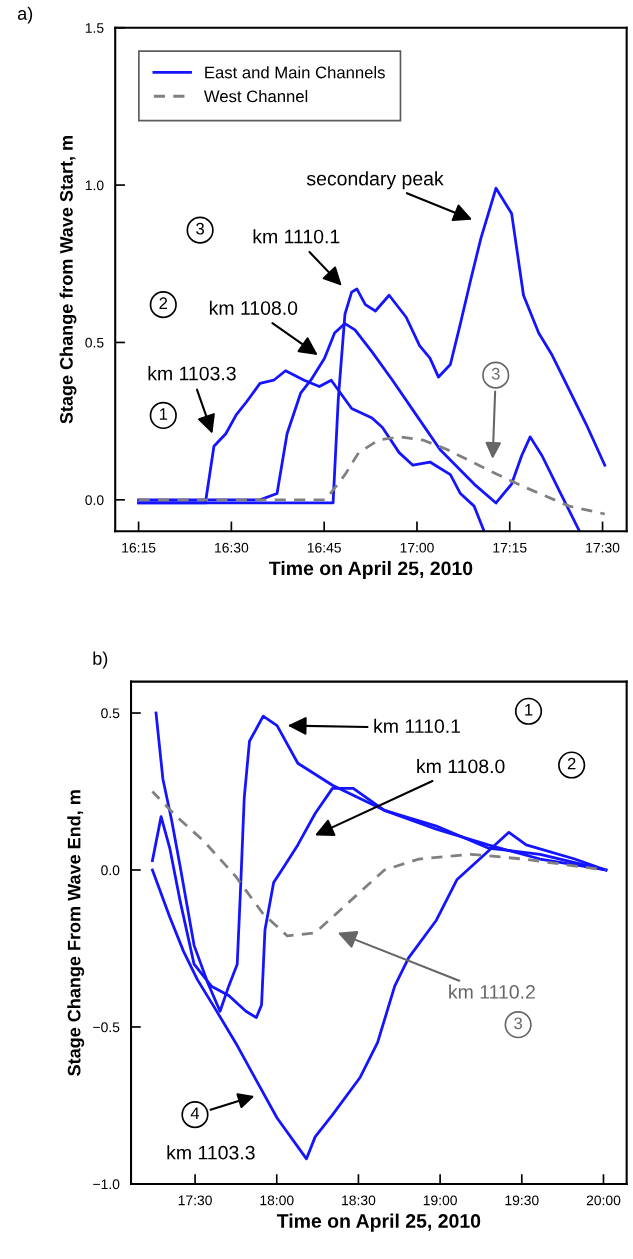 Image resolution: width=633 pixels, height=1259 pixels. I want to click on y-tick-label: 1.0, so click(94, 185).